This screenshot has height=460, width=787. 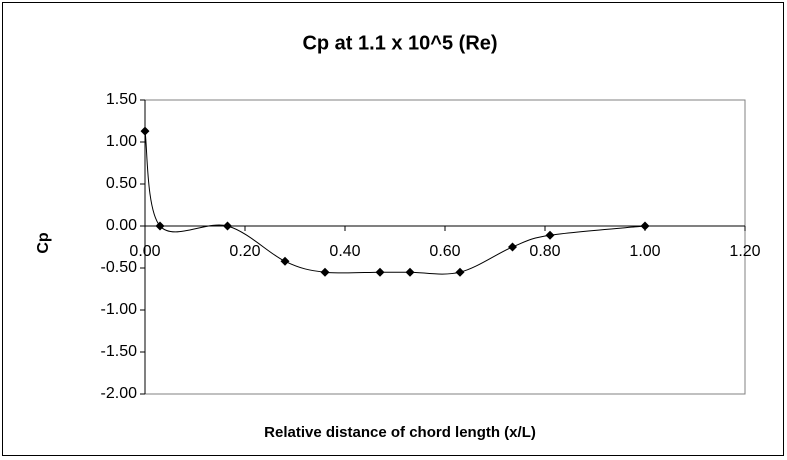 What do you see at coordinates (121, 141) in the screenshot?
I see `y-tick-label: 1.00` at bounding box center [121, 141].